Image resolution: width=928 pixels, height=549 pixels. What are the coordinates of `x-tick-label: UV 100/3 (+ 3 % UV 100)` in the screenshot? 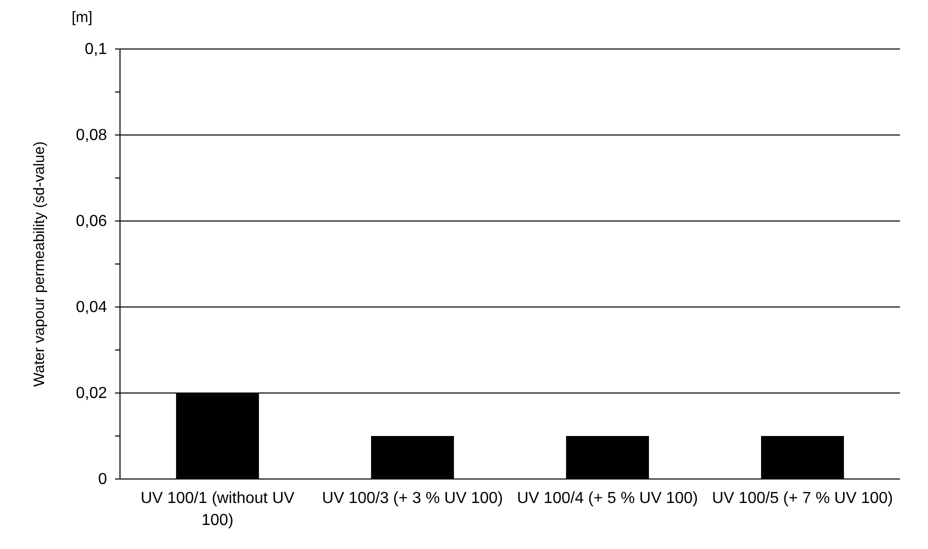 It's located at (412, 498).